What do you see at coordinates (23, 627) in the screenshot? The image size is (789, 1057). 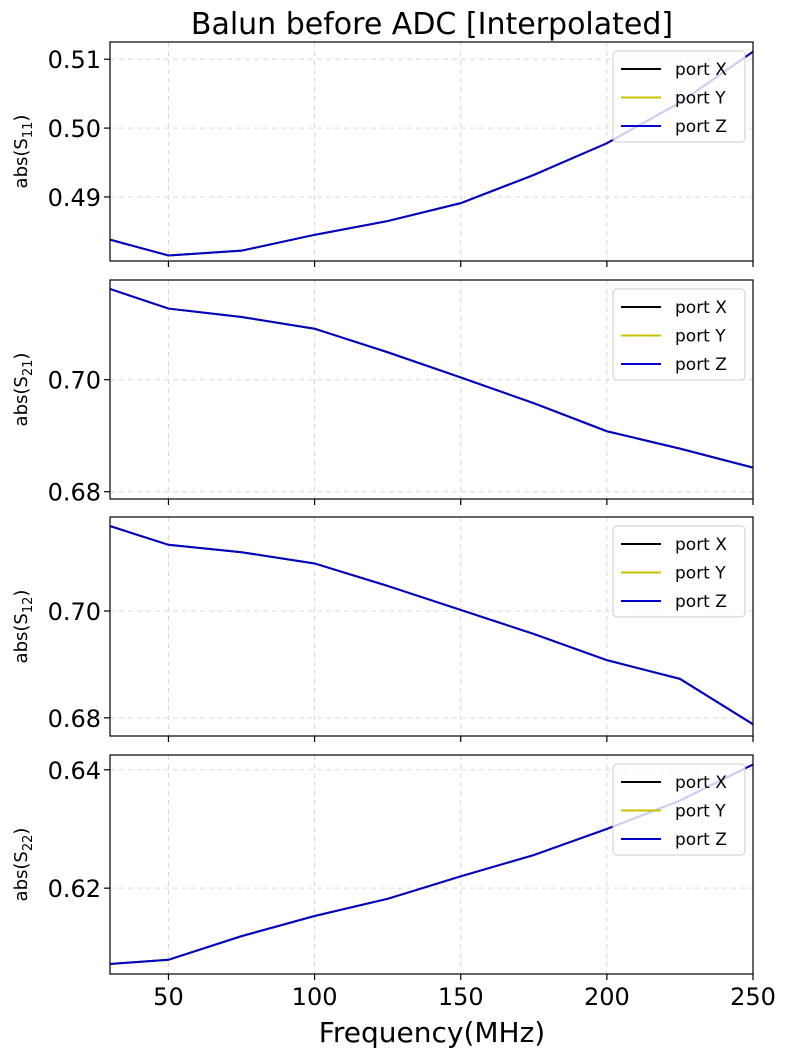 I see `y-axis-label: abs(S12)` at bounding box center [23, 627].